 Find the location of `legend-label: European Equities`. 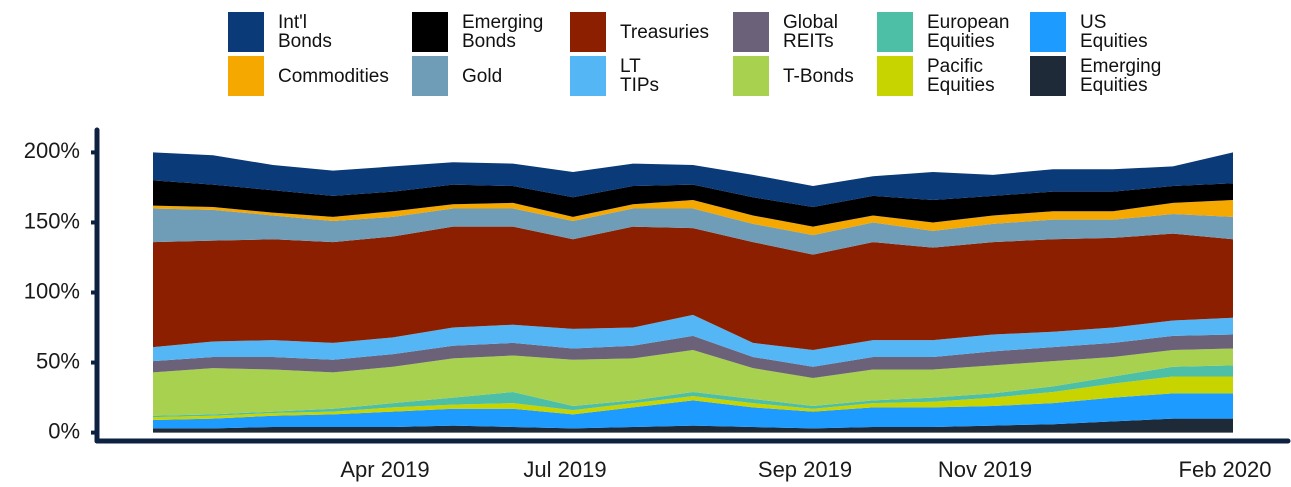

legend-label: European Equities is located at coordinates (968, 32).